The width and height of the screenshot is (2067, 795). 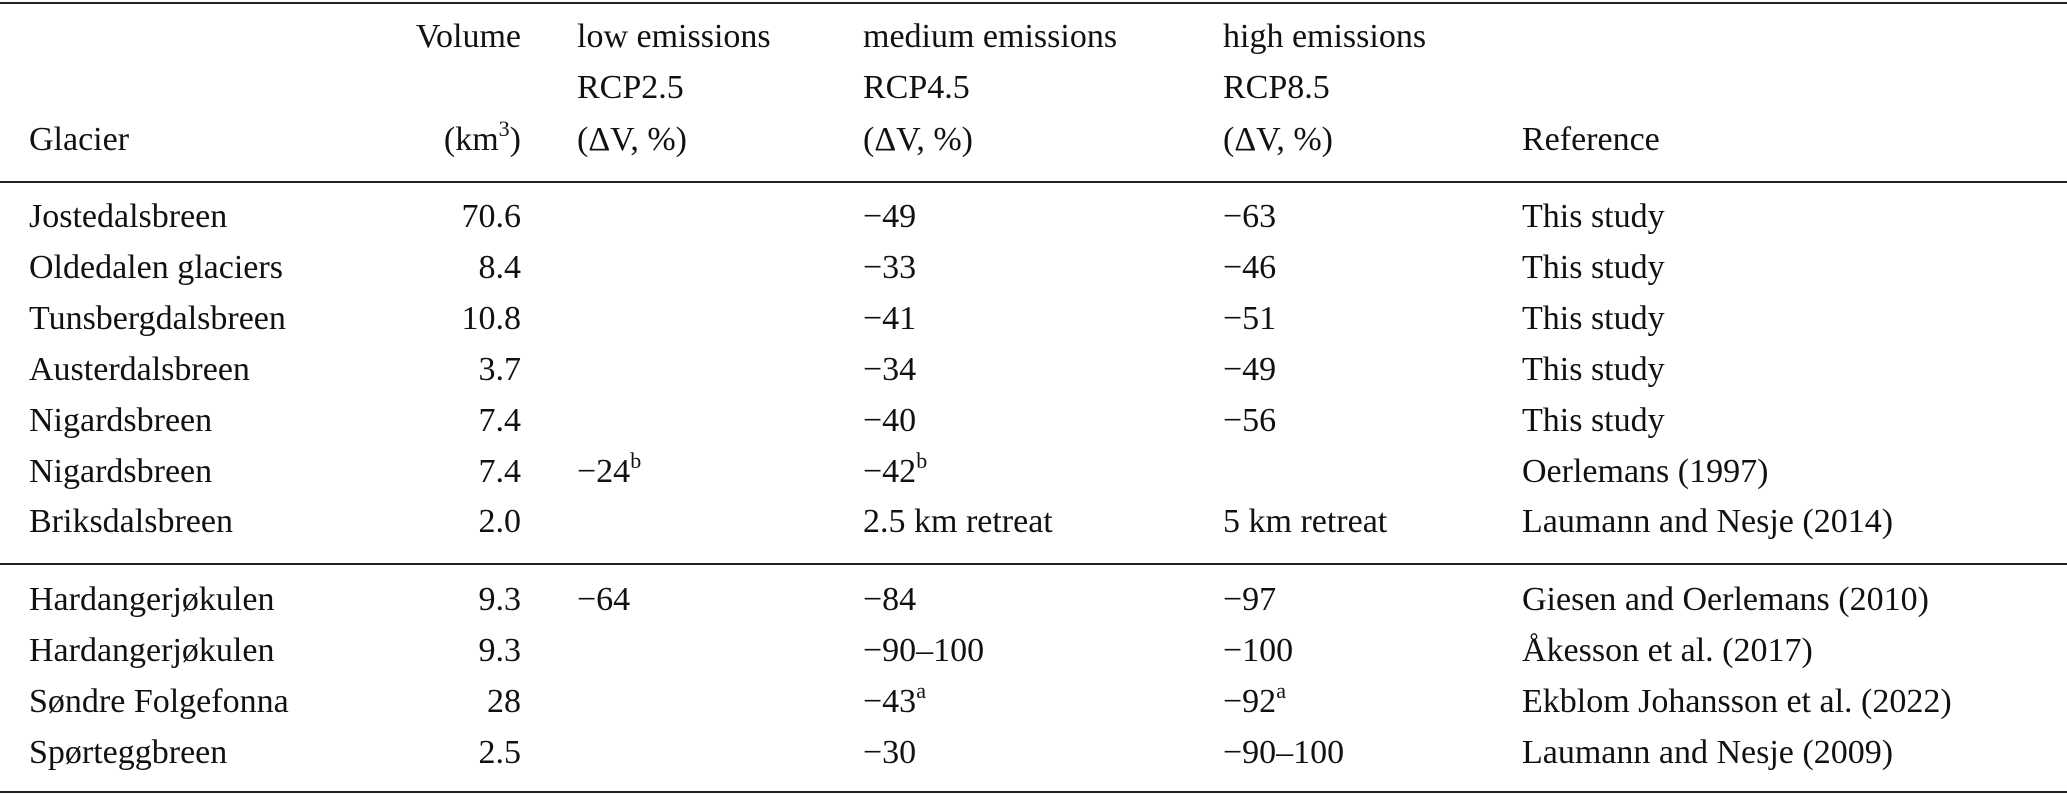 What do you see at coordinates (1591, 139) in the screenshot?
I see `header-cell: Reference` at bounding box center [1591, 139].